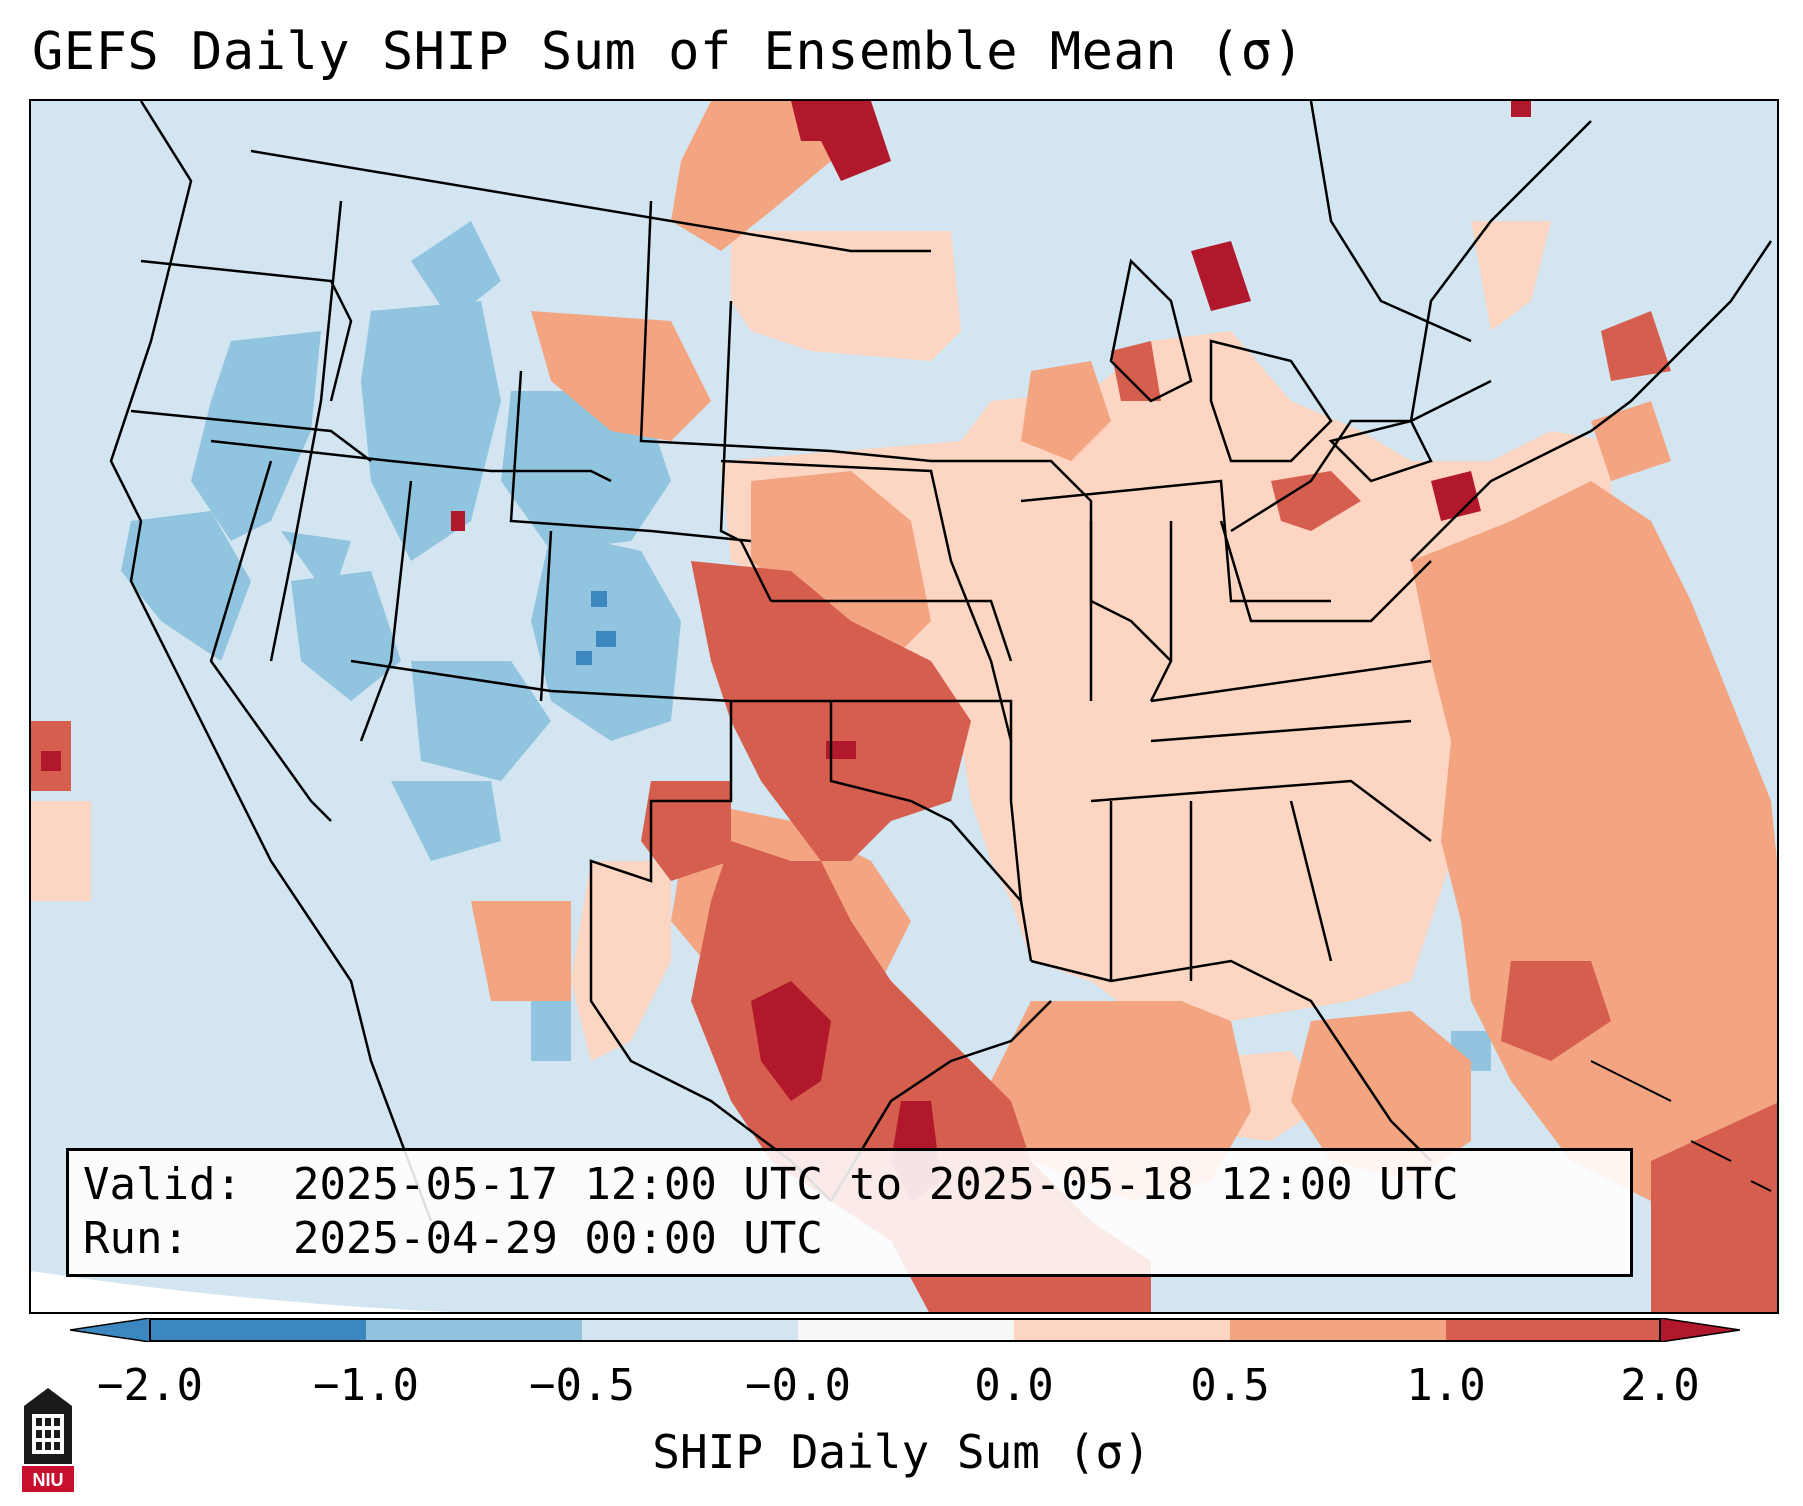 This screenshot has width=1803, height=1506. I want to click on colorbar-tick: 0.0, so click(1014, 1385).